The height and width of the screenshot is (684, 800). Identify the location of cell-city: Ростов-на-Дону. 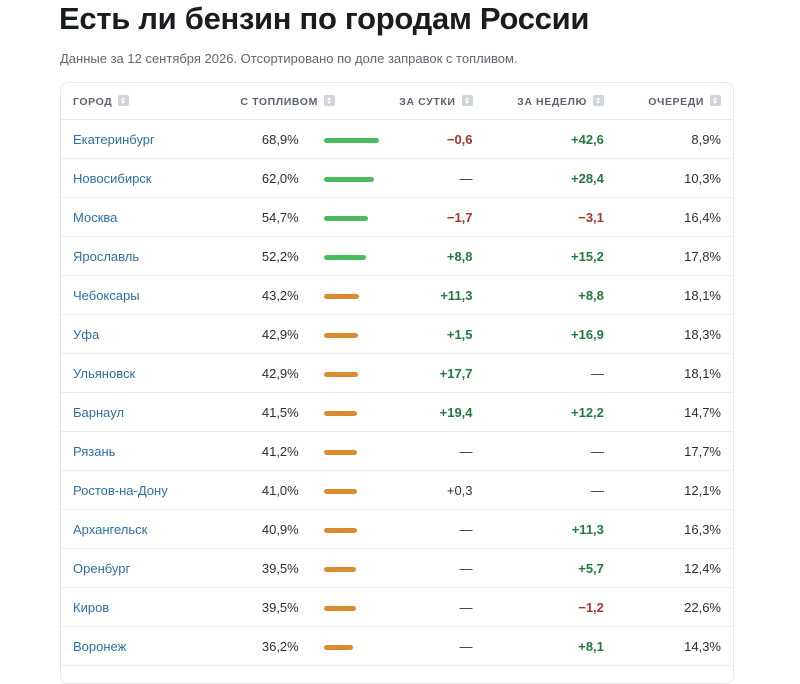
(145, 490).